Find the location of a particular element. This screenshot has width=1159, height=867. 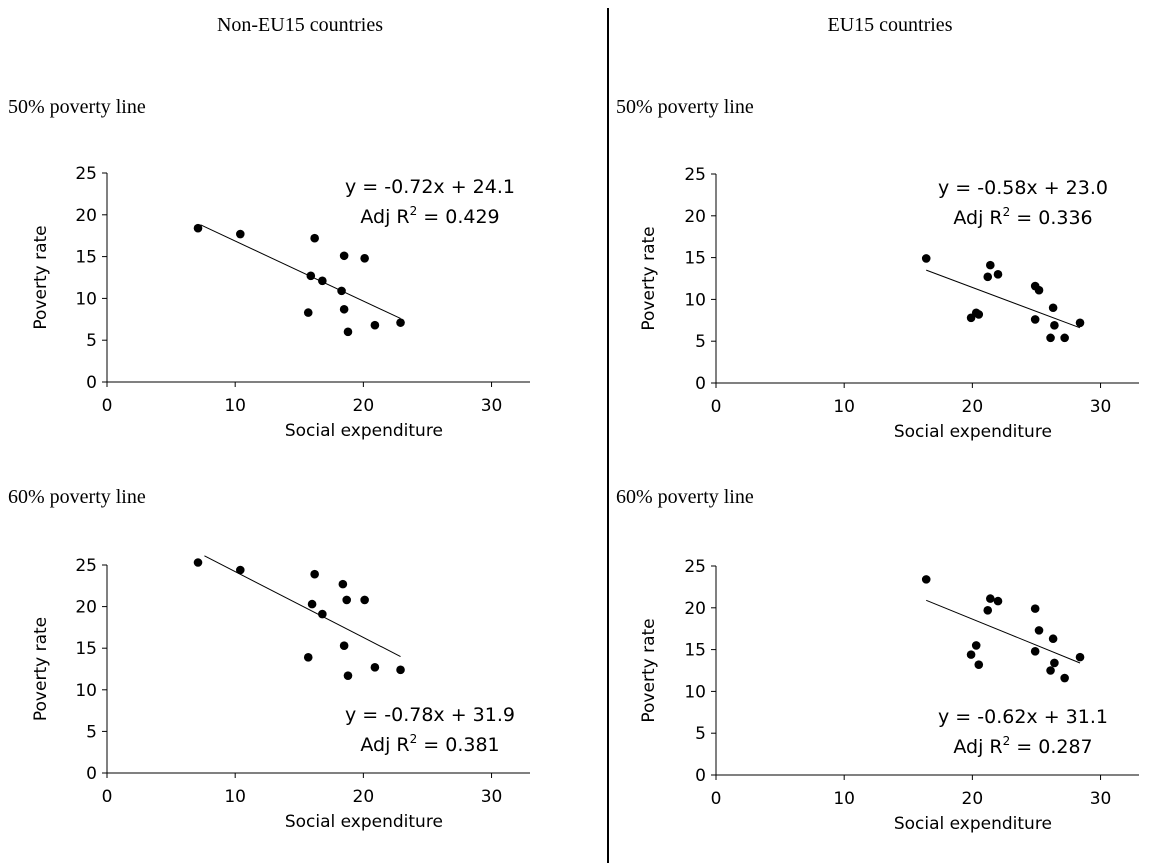

regression-equation: y = -0.62x + 31.1 is located at coordinates (1023, 717).